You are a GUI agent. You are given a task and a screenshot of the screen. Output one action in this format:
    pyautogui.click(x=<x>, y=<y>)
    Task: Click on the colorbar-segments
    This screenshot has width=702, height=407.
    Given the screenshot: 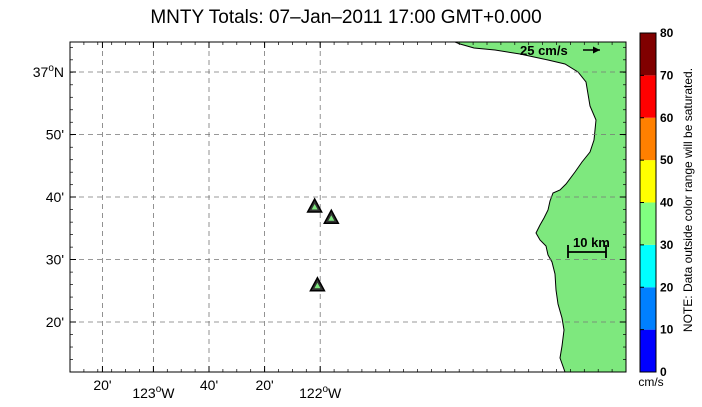 What is the action you would take?
    pyautogui.click(x=648, y=202)
    